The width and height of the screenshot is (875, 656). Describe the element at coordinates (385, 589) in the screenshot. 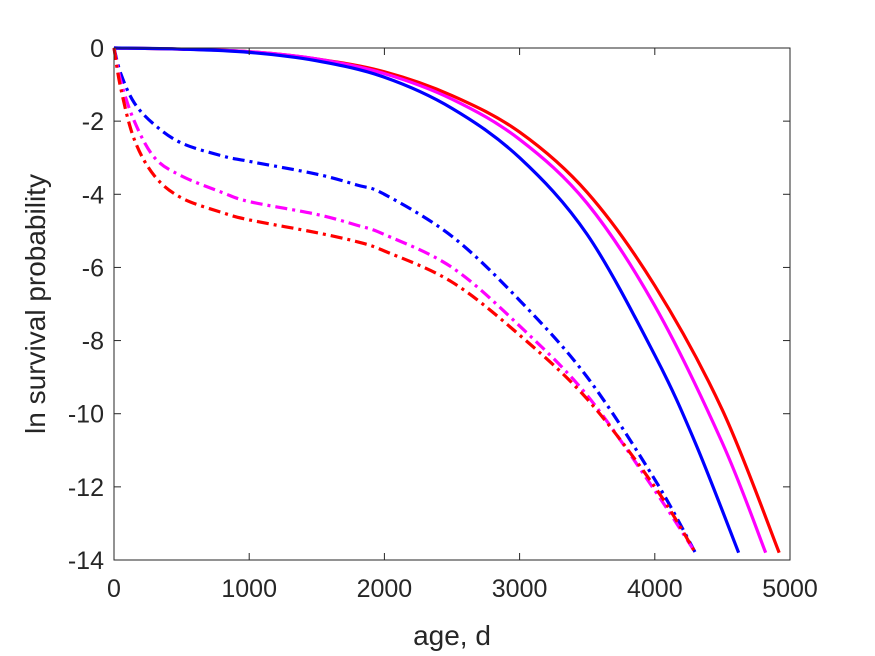

I see `x-tick-label: 2000` at that location.